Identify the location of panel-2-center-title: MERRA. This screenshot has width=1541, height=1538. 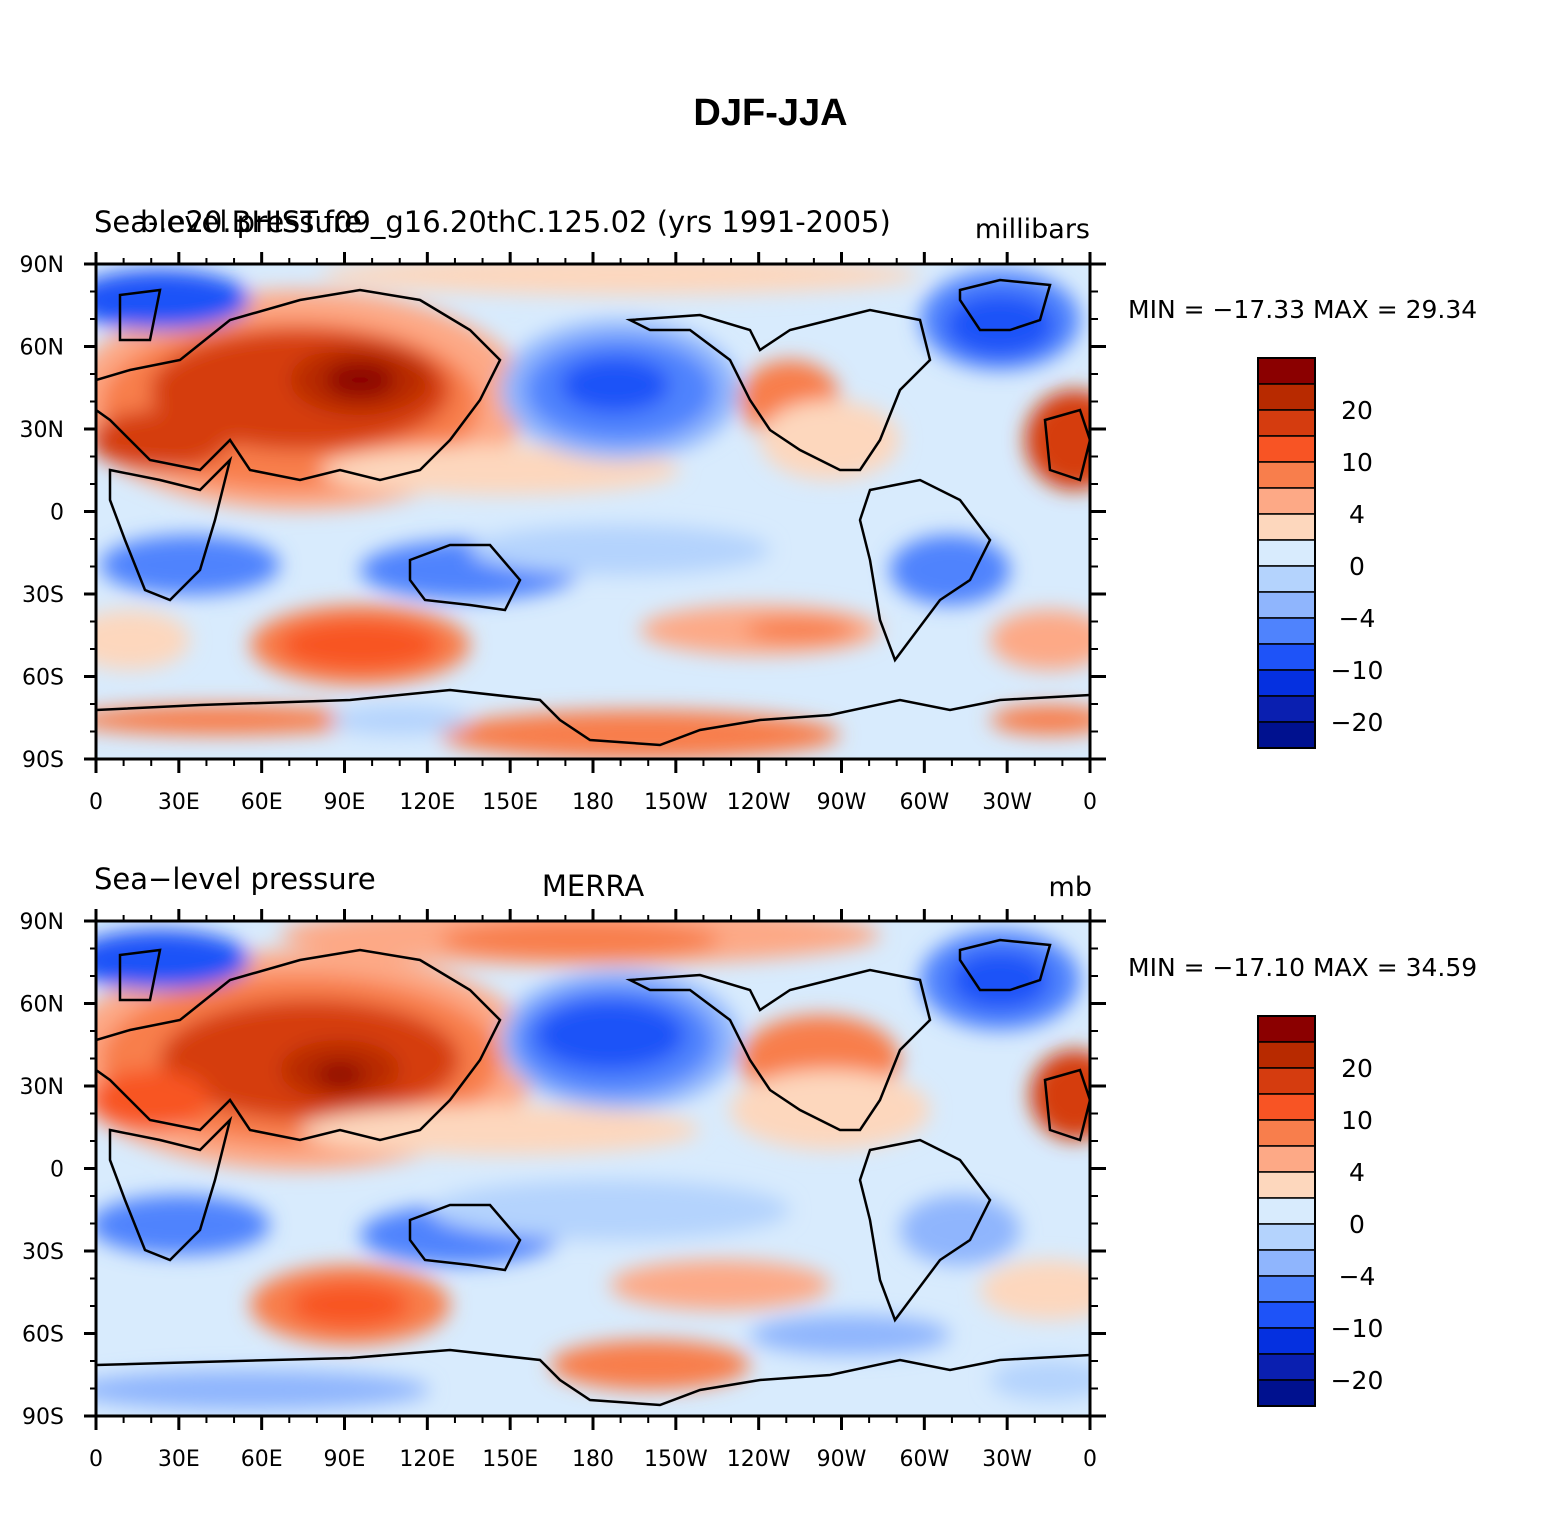
(593, 886).